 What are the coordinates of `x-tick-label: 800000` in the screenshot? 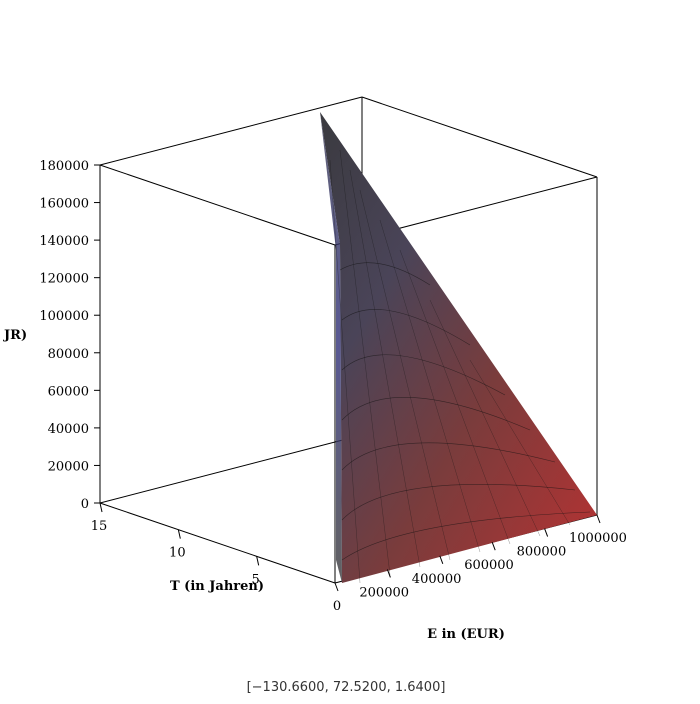 It's located at (542, 552).